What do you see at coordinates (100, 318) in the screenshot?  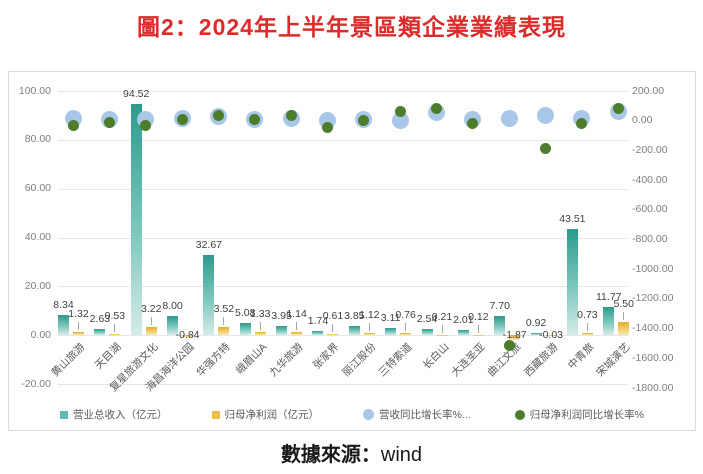 I see `revenue-value-label: 2.63` at bounding box center [100, 318].